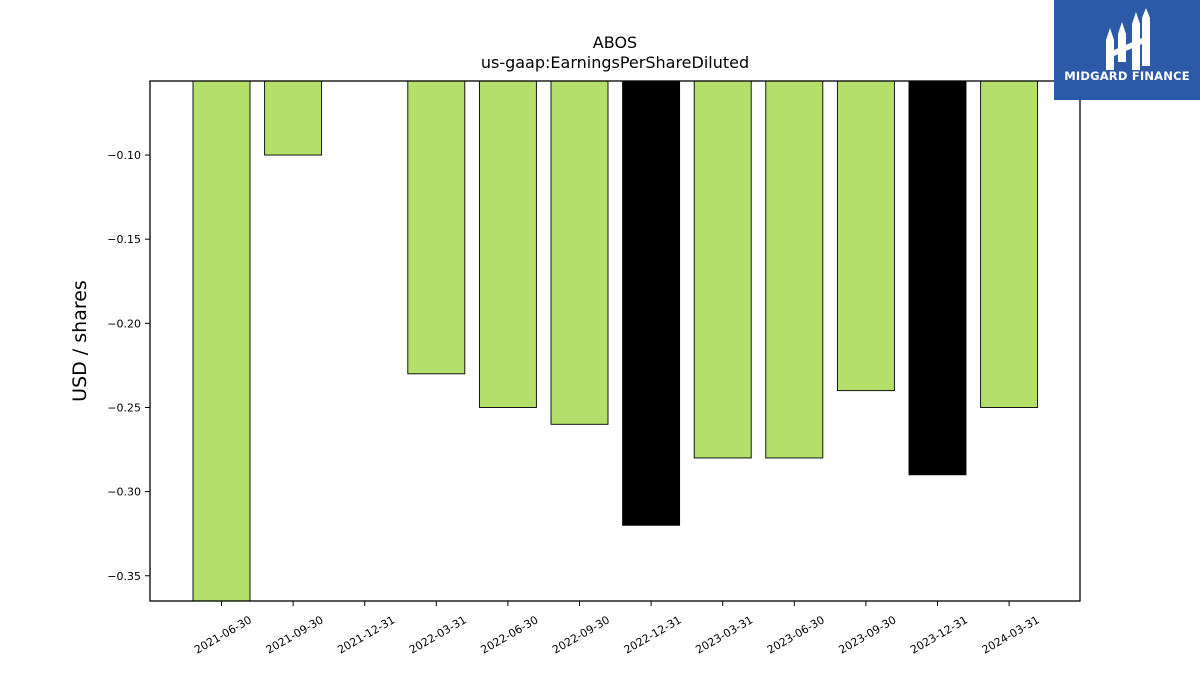 This screenshot has height=675, width=1200. What do you see at coordinates (124, 492) in the screenshot?
I see `y-tick-label: −0.30` at bounding box center [124, 492].